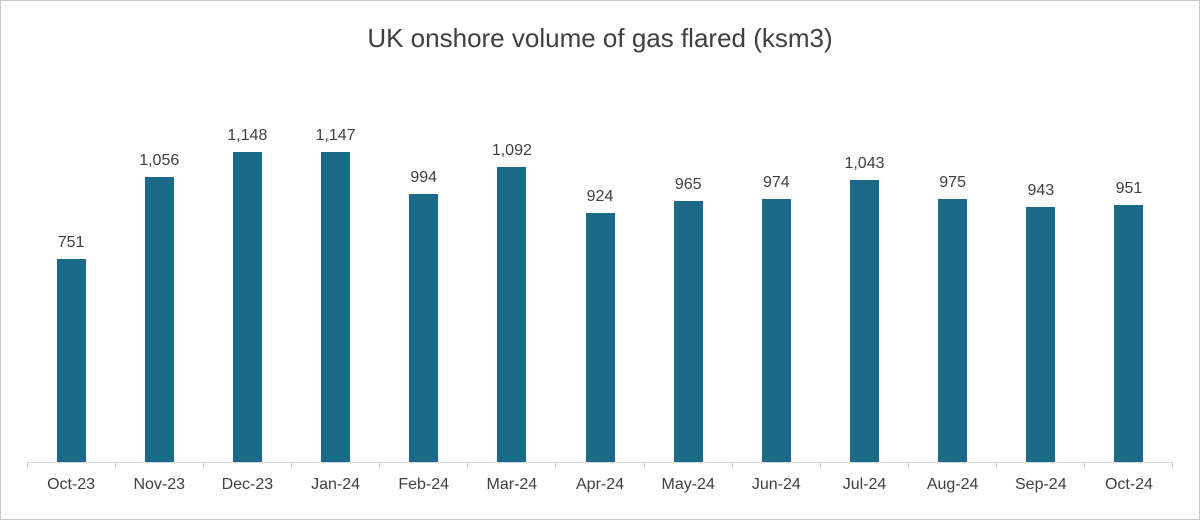 This screenshot has width=1200, height=520. Describe the element at coordinates (952, 485) in the screenshot. I see `x-axis-label: Aug-24` at that location.